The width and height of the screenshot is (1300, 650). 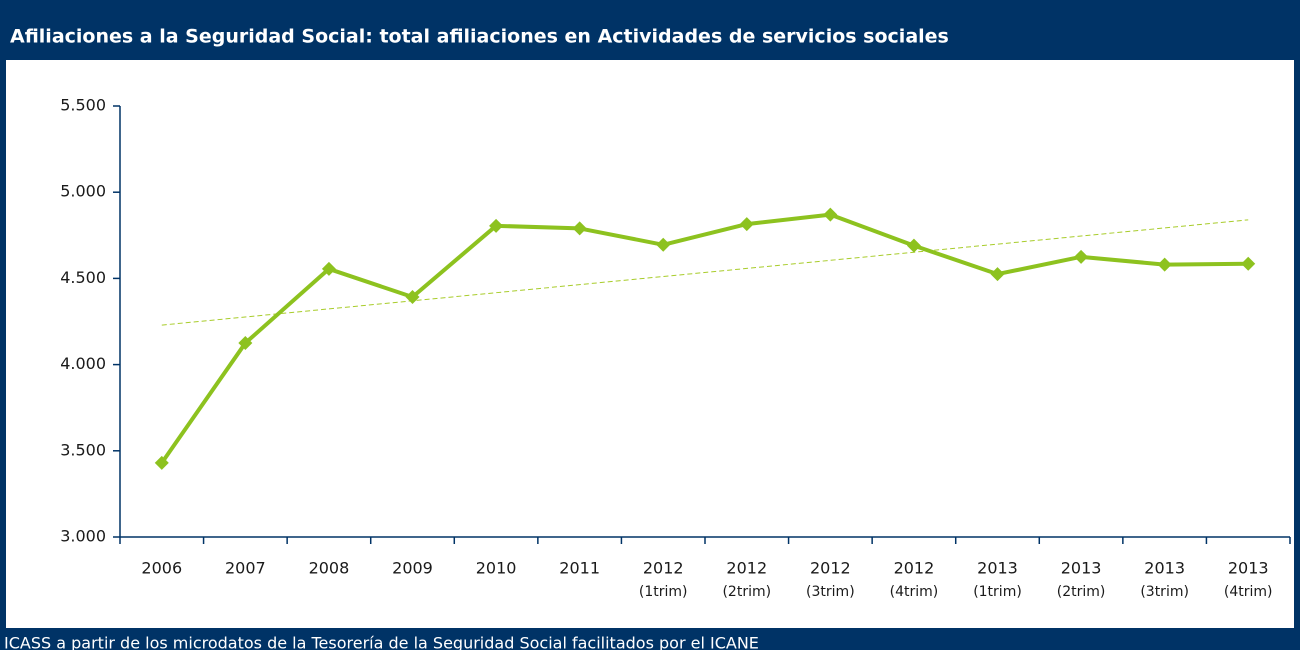 I want to click on x-tick-label: 2009, so click(x=412, y=568).